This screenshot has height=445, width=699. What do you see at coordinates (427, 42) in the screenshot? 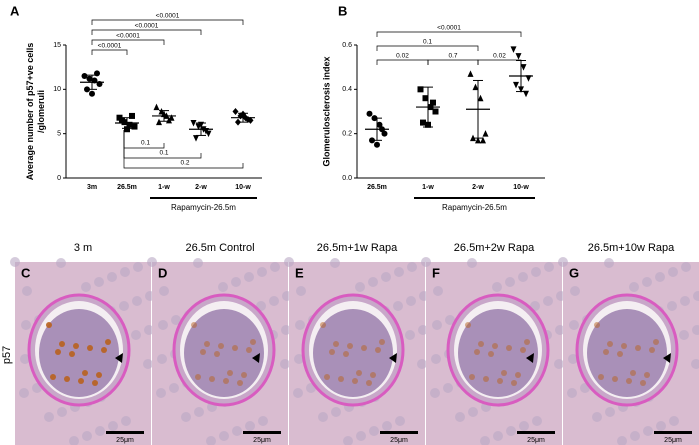
I see `p-value: 0.1` at bounding box center [427, 42].